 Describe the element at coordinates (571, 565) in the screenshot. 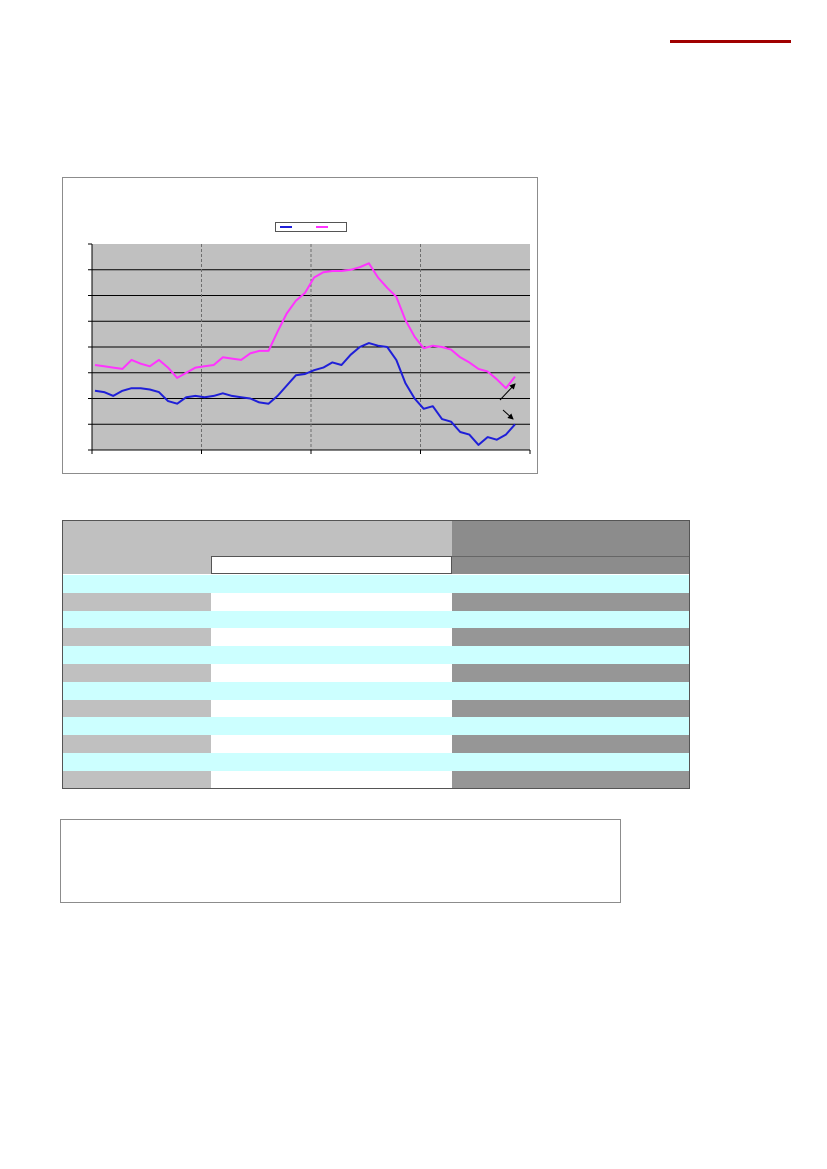

I see `table-subheader-right` at that location.